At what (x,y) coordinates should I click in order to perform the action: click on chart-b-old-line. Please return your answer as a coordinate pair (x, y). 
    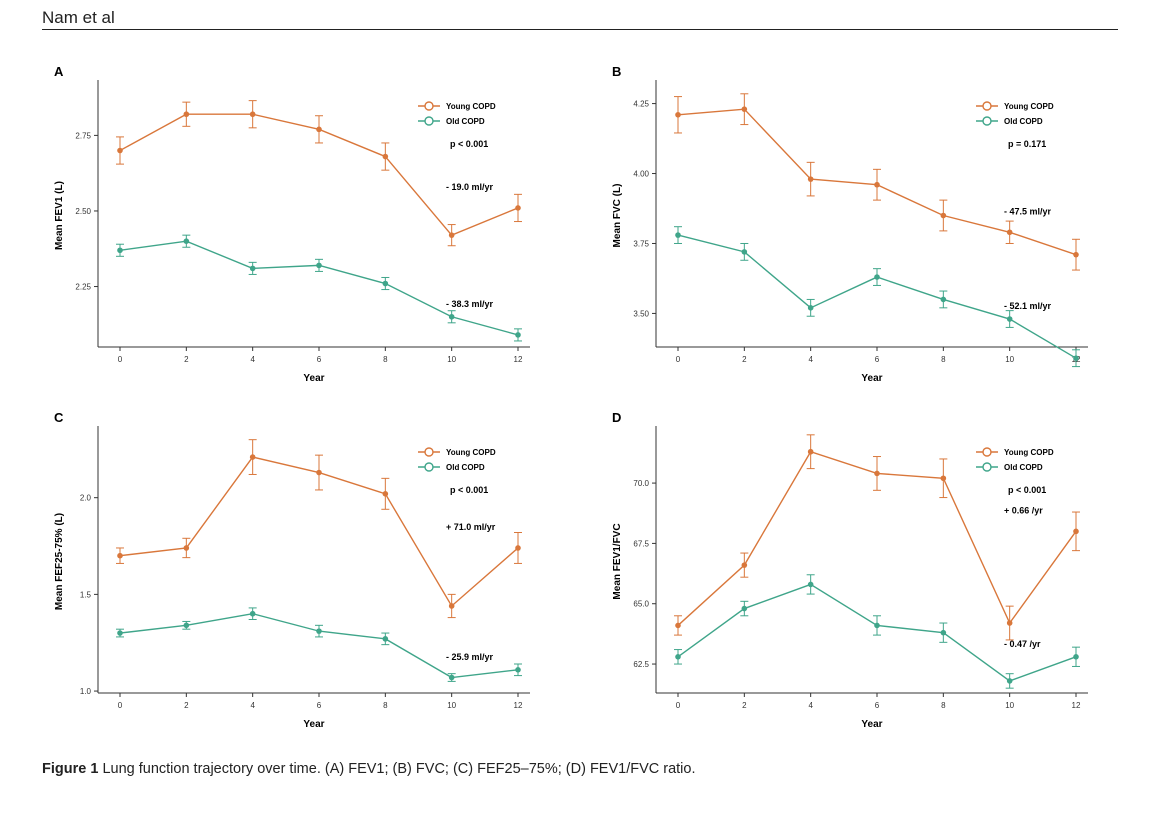
    Looking at the image, I should click on (877, 296).